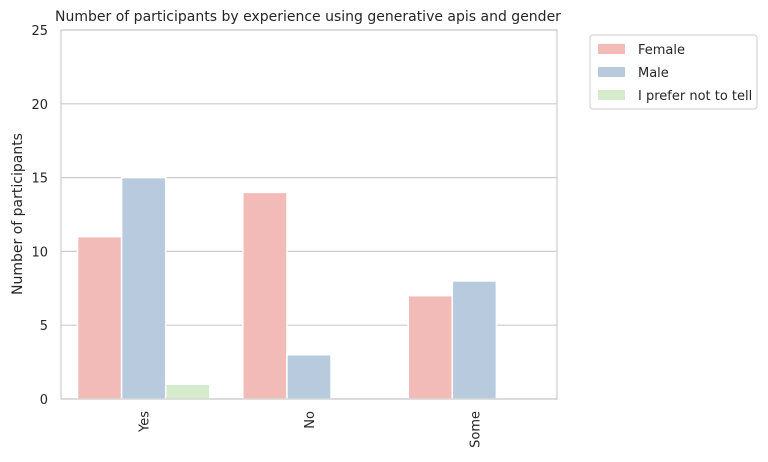 This screenshot has height=462, width=768. What do you see at coordinates (309, 376) in the screenshot?
I see `bar-male-no` at bounding box center [309, 376].